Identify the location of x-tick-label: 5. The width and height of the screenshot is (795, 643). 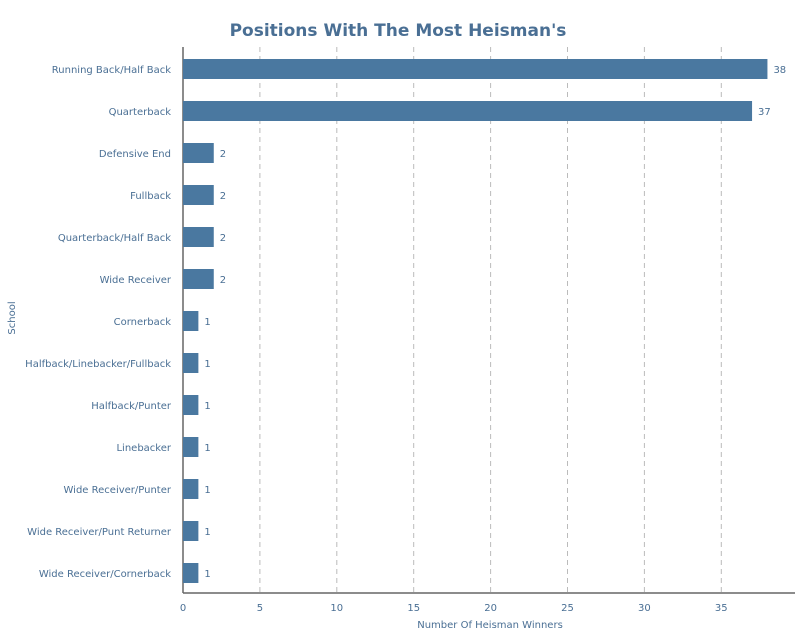
(260, 608).